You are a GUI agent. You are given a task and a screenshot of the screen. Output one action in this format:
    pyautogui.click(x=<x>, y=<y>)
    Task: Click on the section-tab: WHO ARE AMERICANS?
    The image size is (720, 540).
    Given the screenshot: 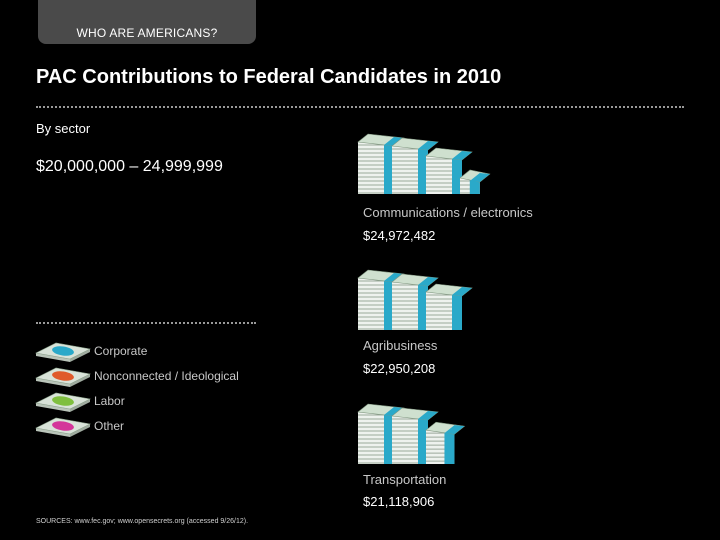 What is the action you would take?
    pyautogui.click(x=147, y=22)
    